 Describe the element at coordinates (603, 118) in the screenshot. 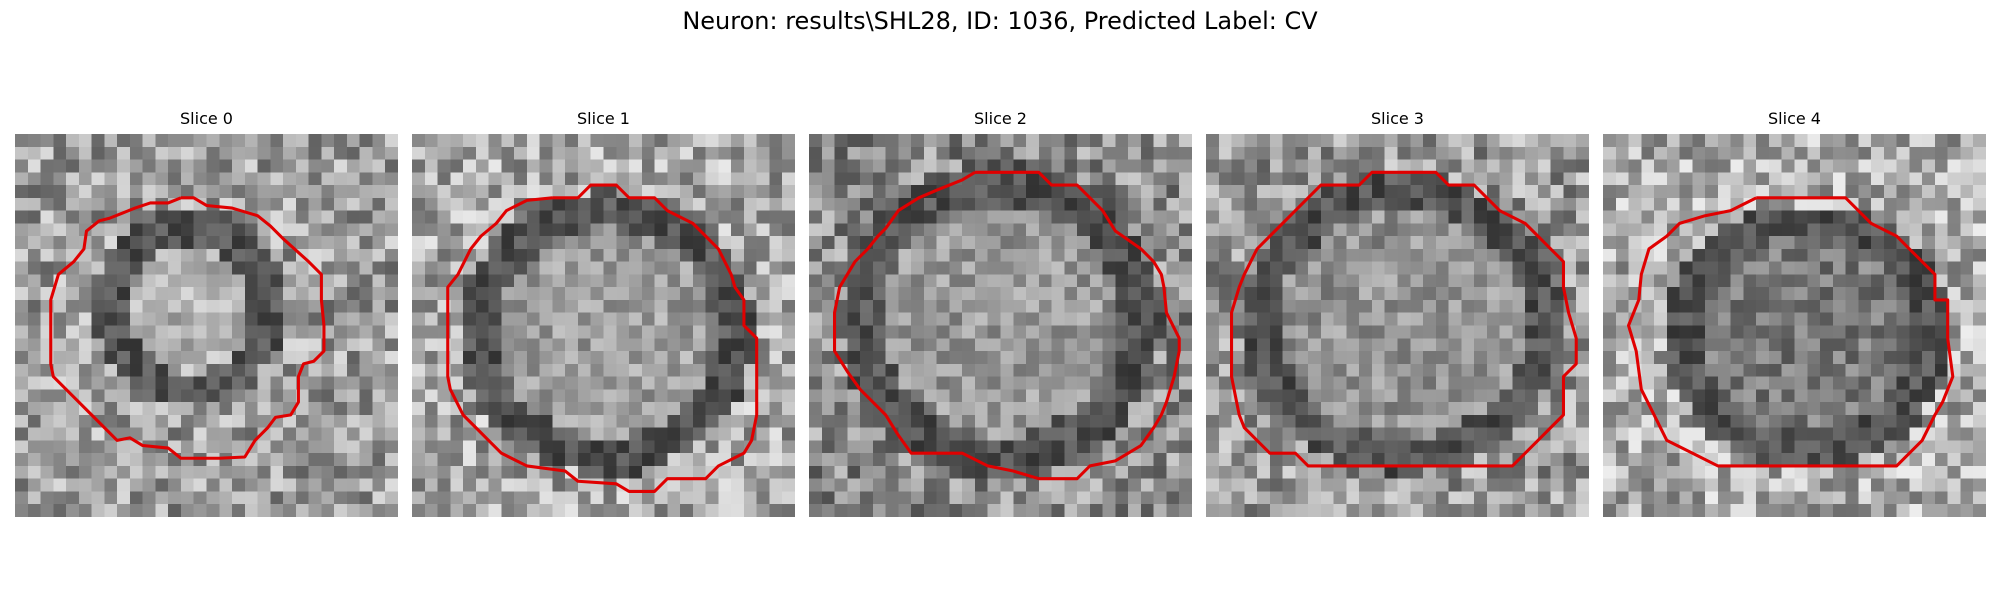

I see `slice-title: Slice 1` at that location.